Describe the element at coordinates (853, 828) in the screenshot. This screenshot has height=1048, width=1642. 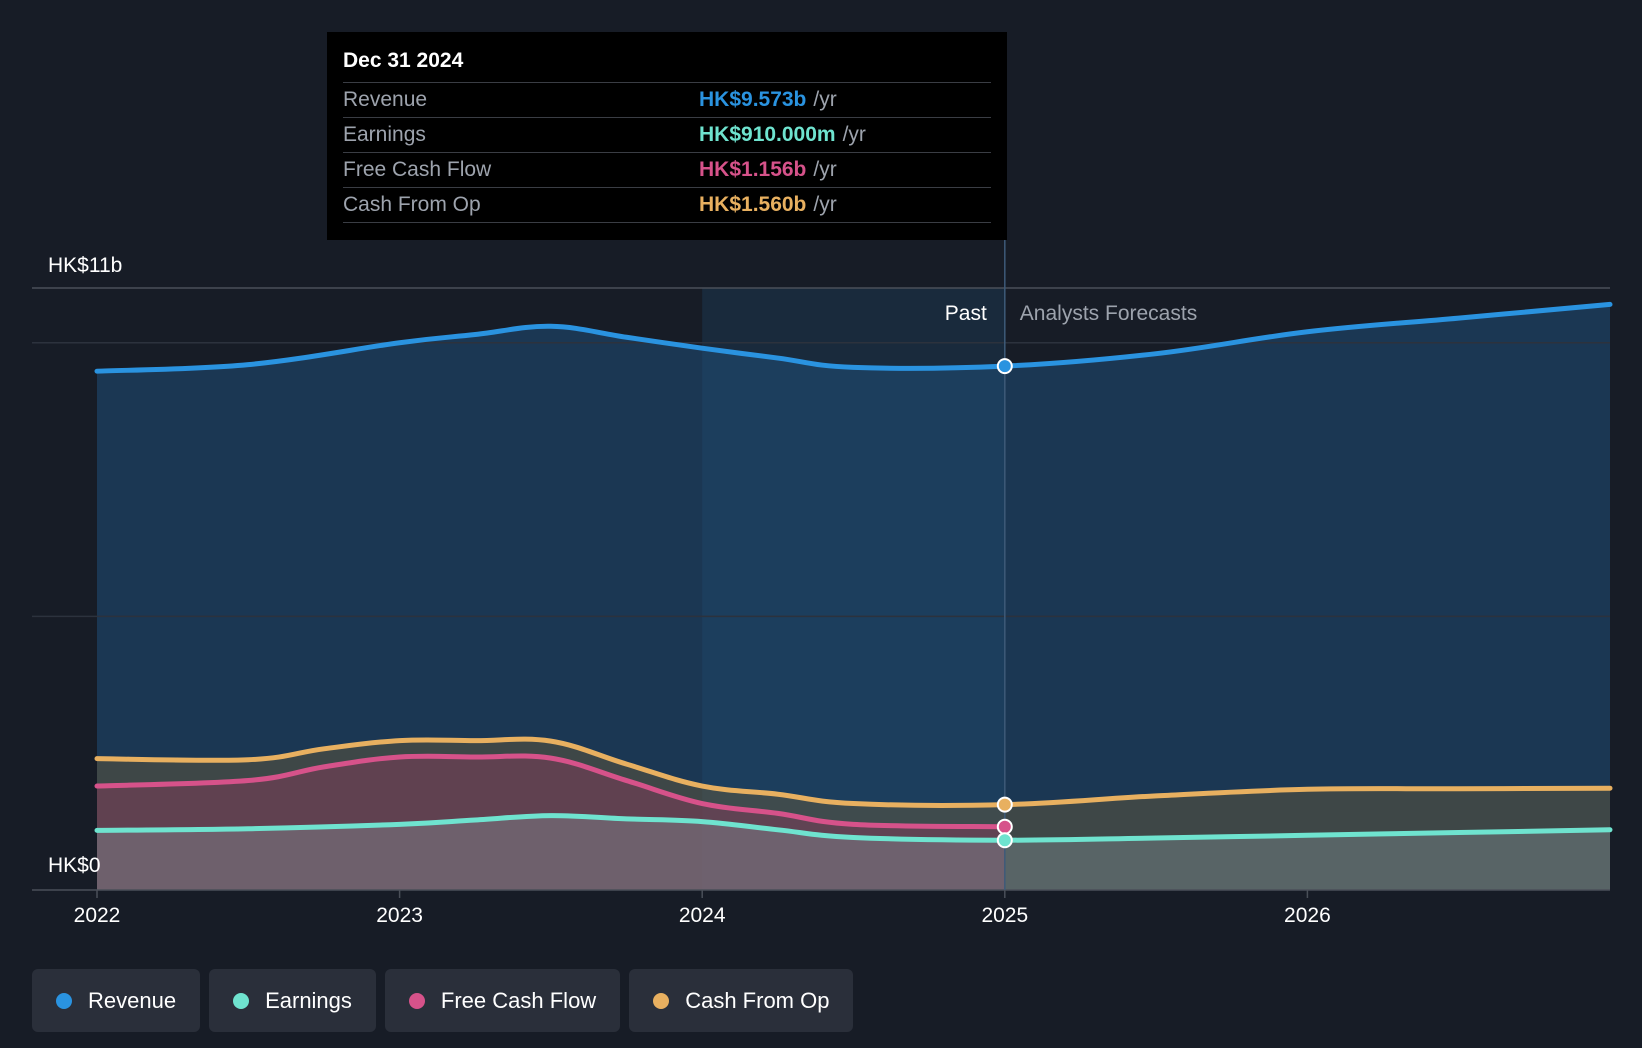
I see `earnings-line` at that location.